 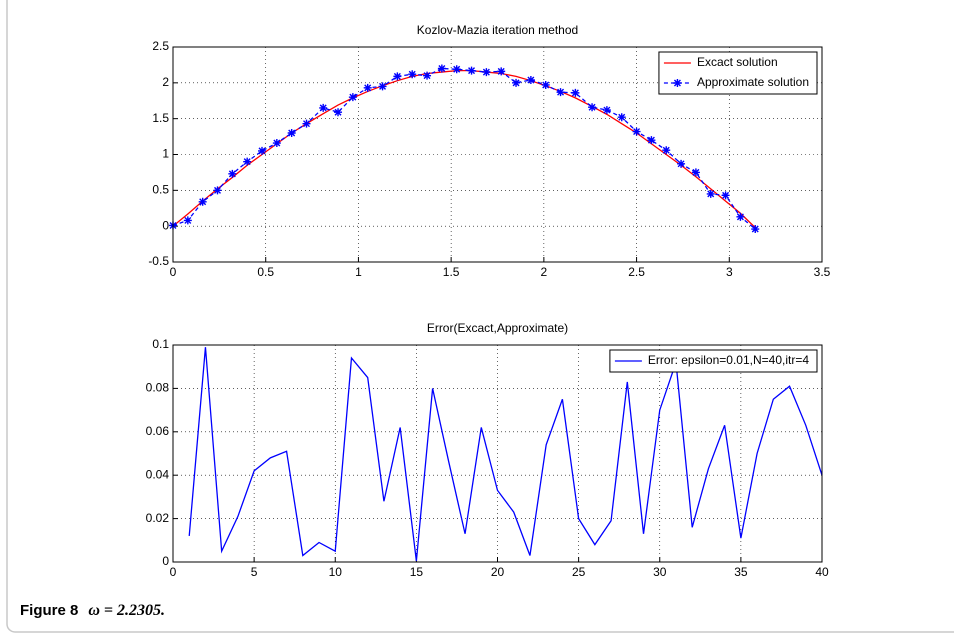 What do you see at coordinates (497, 328) in the screenshot?
I see `chart-title: Error(Excact,Approximate)` at bounding box center [497, 328].